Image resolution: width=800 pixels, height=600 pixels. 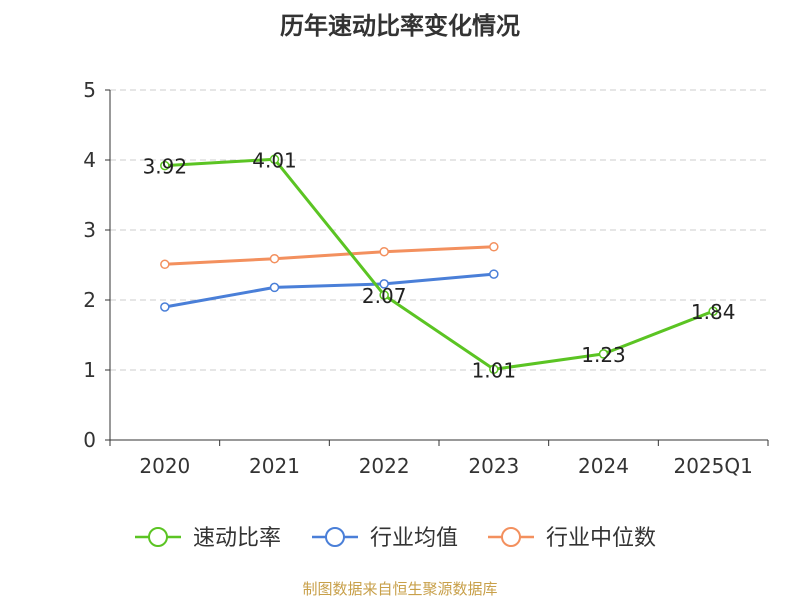 I want to click on data-label: 1.84, so click(x=713, y=312).